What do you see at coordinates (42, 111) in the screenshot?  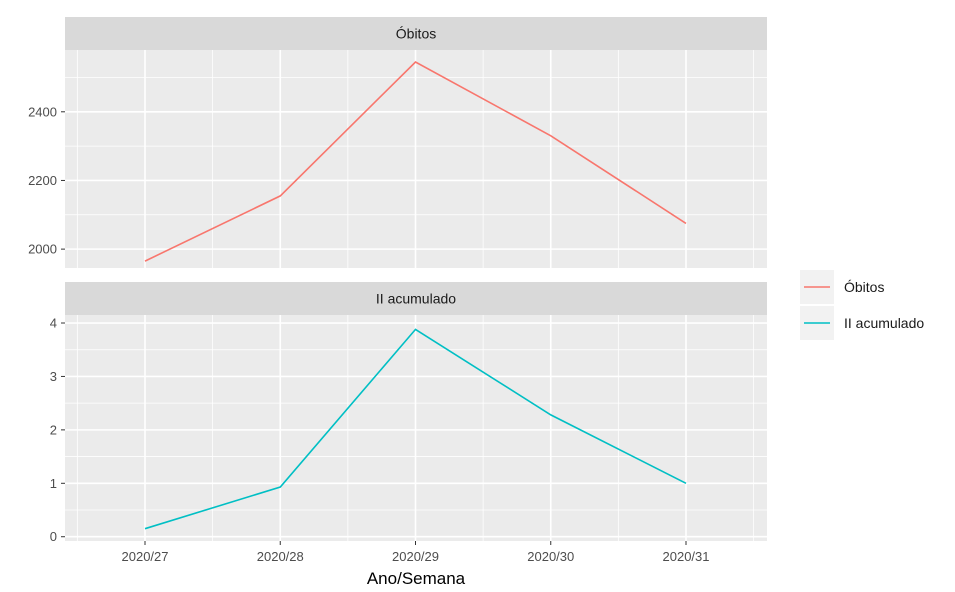 I see `y-tick-label: 2400` at bounding box center [42, 111].